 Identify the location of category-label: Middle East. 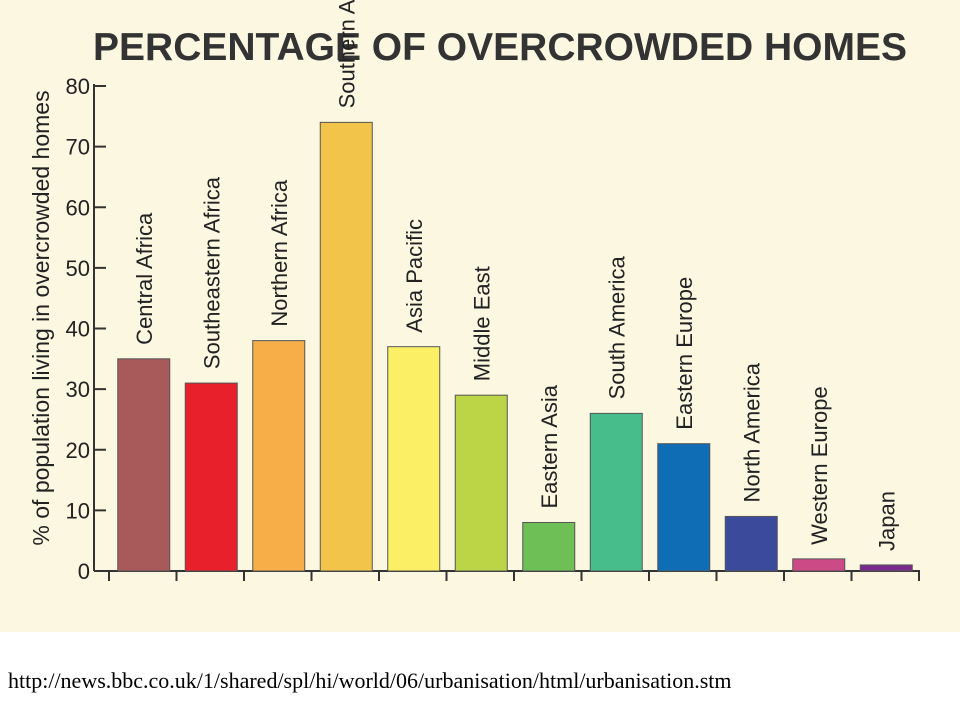
(481, 323).